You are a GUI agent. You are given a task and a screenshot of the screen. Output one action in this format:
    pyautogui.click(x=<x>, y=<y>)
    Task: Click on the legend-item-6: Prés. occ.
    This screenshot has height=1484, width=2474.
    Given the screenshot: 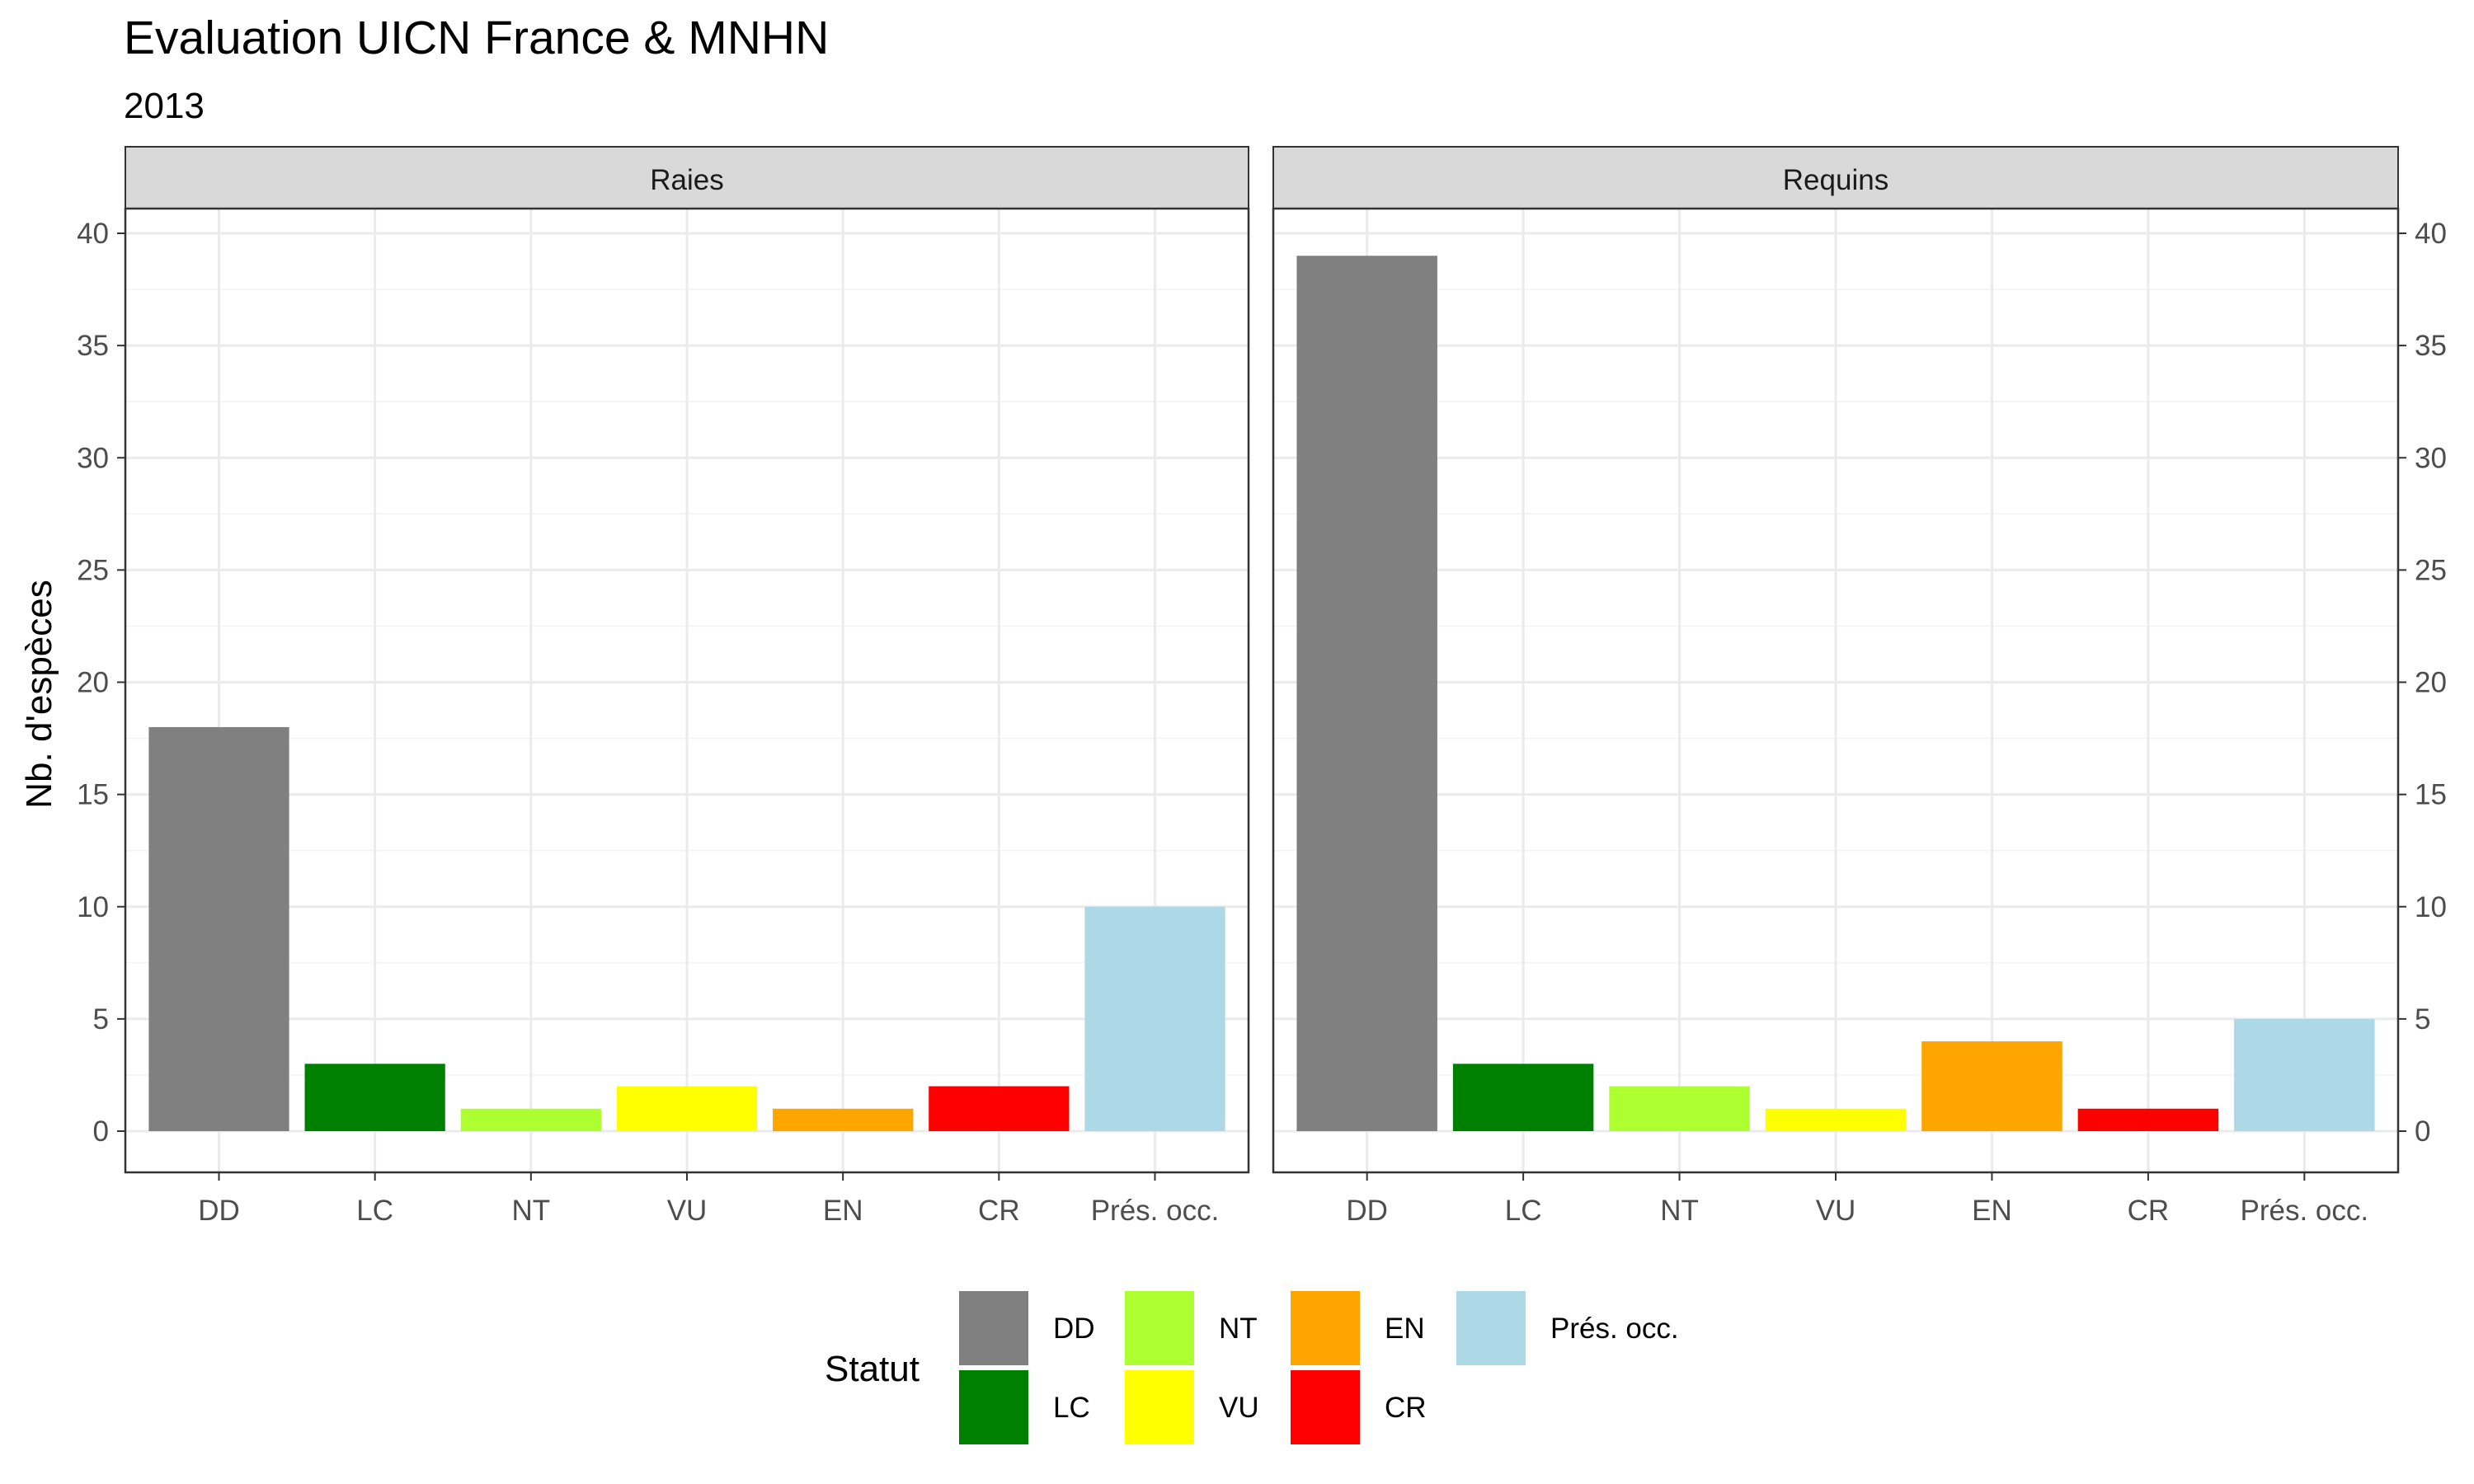 What is the action you would take?
    pyautogui.click(x=1567, y=1328)
    